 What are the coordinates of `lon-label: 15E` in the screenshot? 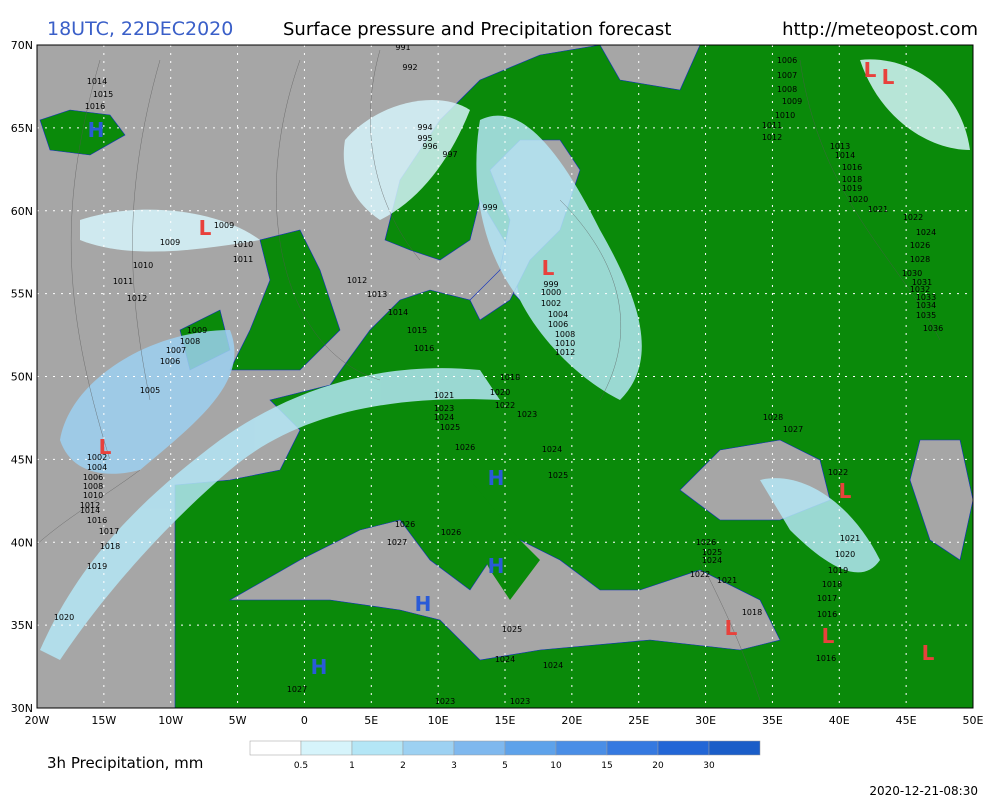 It's located at (505, 720).